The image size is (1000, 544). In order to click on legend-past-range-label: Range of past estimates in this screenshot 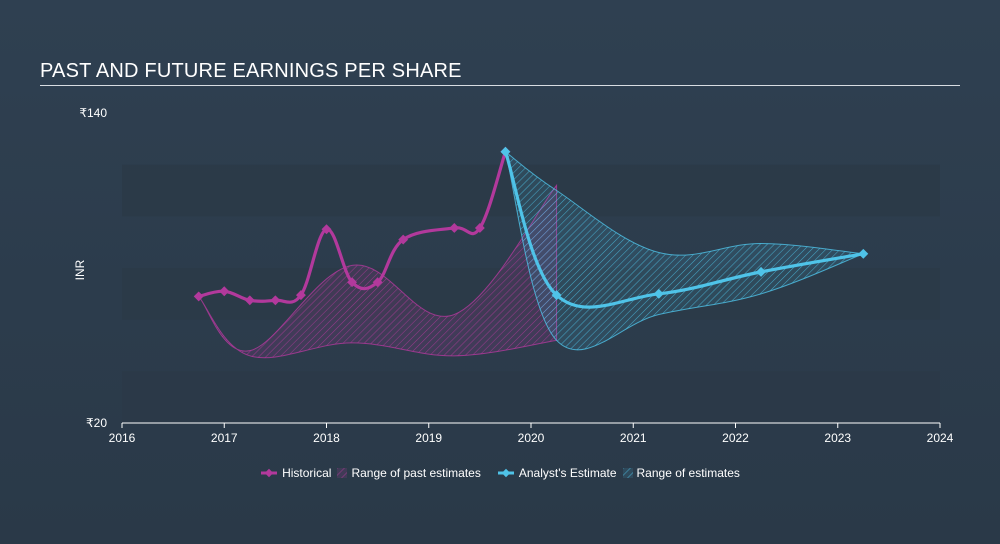, I will do `click(416, 473)`.